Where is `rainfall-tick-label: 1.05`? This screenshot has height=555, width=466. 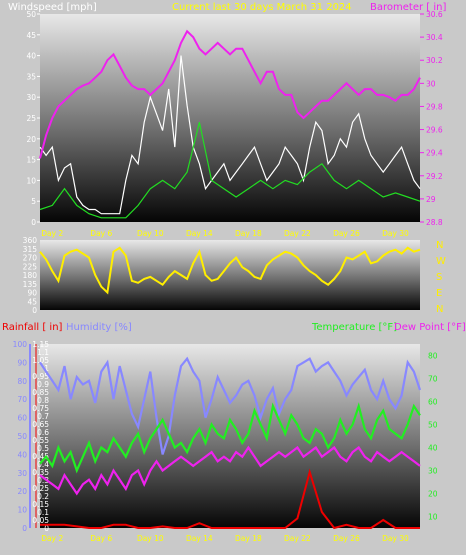
rainfall-tick-label: 1.05 is located at coordinates (40, 360).